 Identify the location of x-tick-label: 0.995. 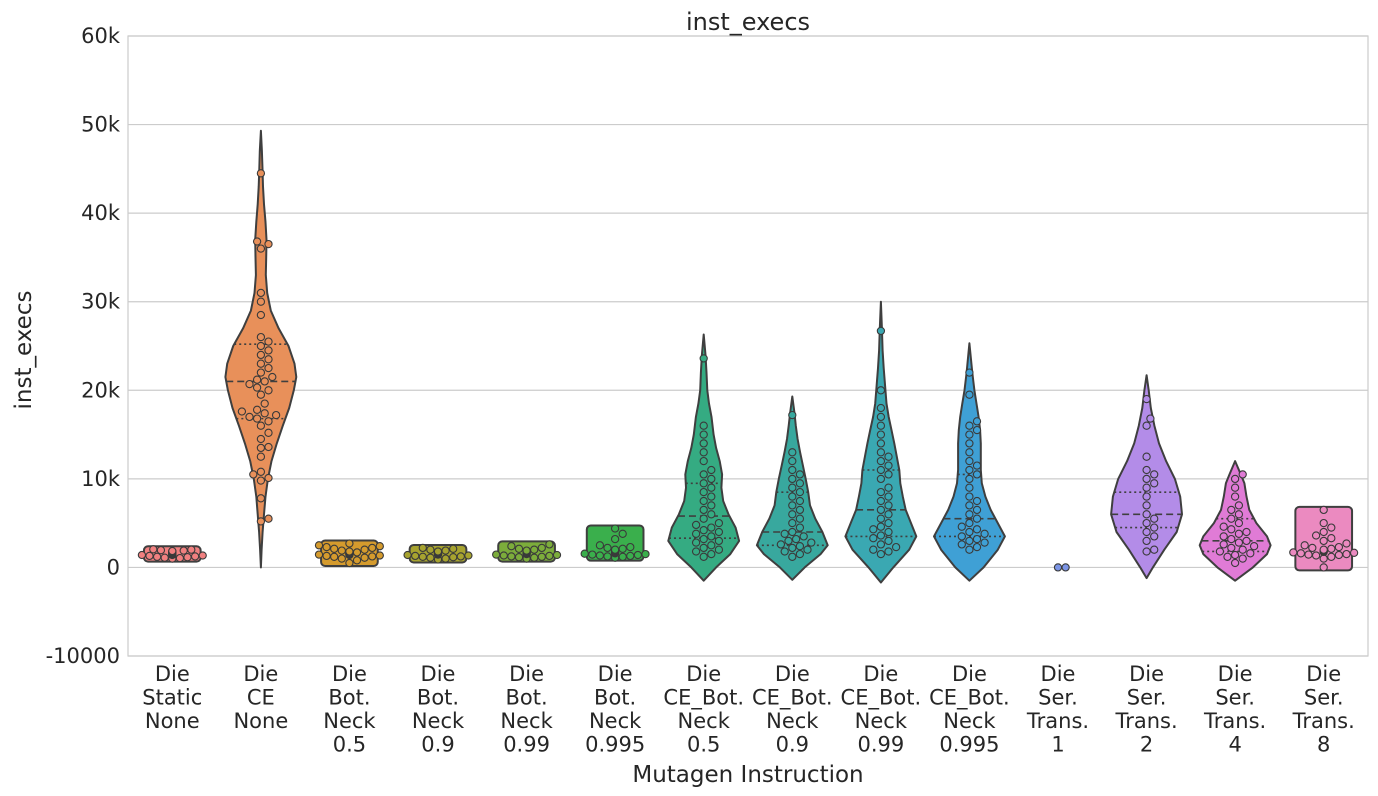
(615, 745).